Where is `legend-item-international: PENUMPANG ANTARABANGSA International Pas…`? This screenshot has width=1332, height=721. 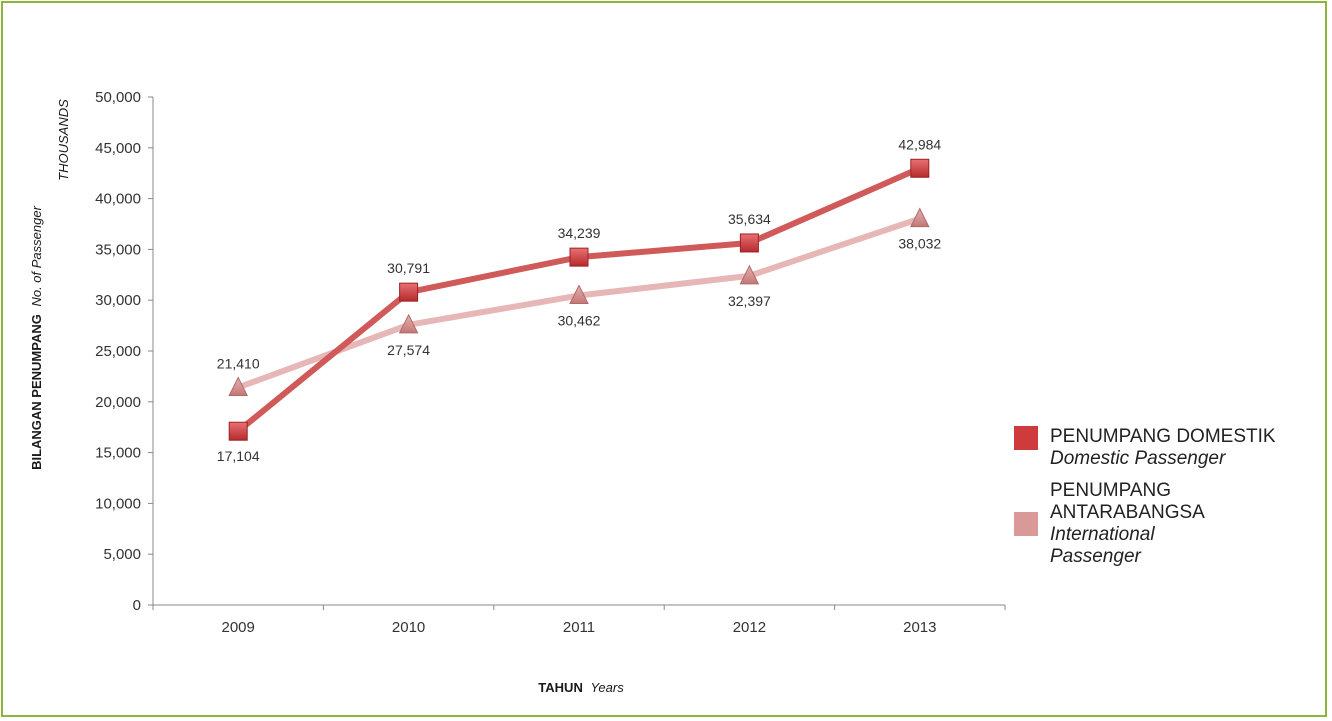
legend-item-international: PENUMPANG ANTARABANGSA International Pas… is located at coordinates (1164, 524).